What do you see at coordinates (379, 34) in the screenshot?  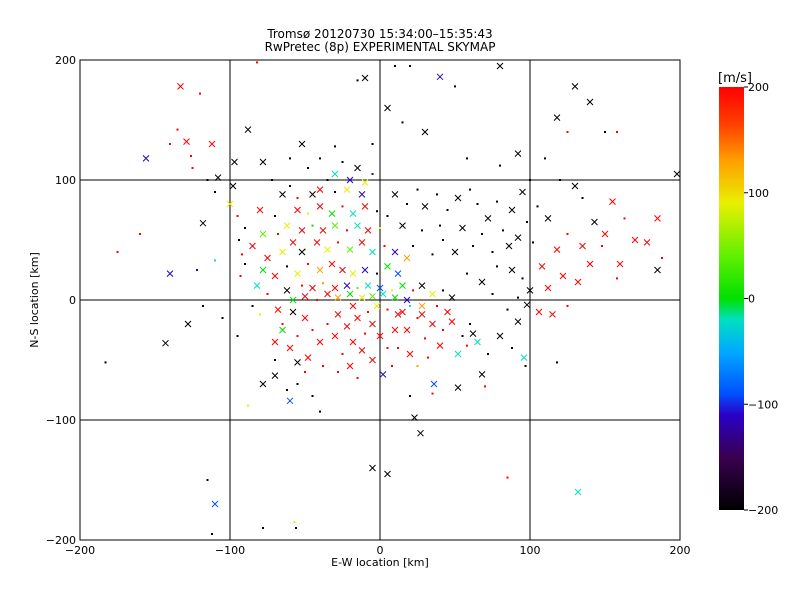 I see `chart-title: Tromsø 20120730 15:34:00–15:35:43` at bounding box center [379, 34].